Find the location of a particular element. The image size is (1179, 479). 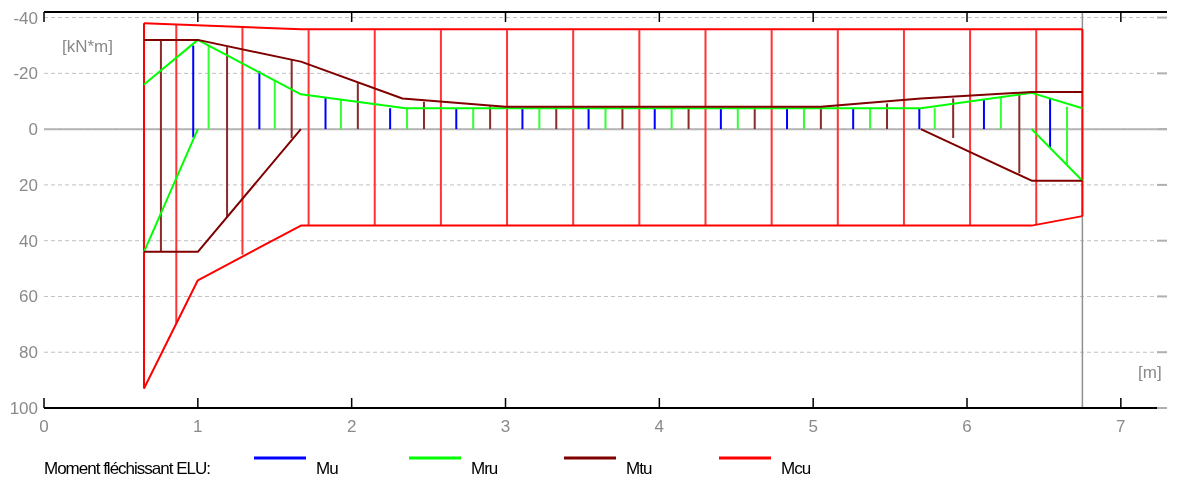

legend-label: Mu is located at coordinates (327, 468).